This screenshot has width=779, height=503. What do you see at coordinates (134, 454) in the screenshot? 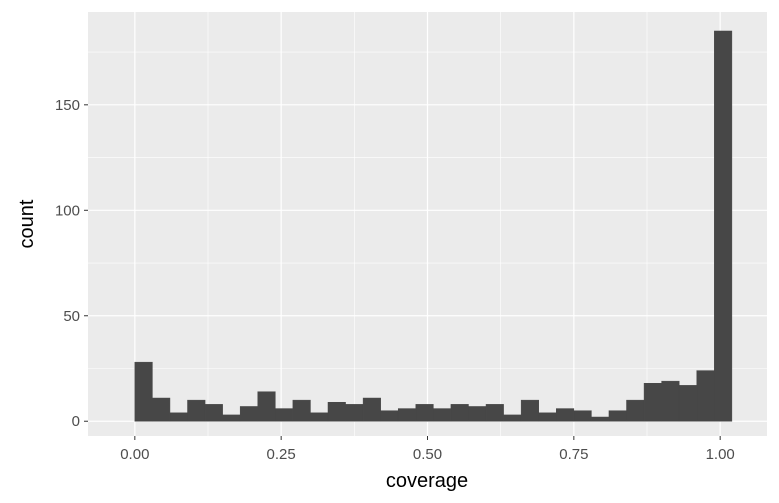
I see `x-tick-label: 0.00` at bounding box center [134, 454].